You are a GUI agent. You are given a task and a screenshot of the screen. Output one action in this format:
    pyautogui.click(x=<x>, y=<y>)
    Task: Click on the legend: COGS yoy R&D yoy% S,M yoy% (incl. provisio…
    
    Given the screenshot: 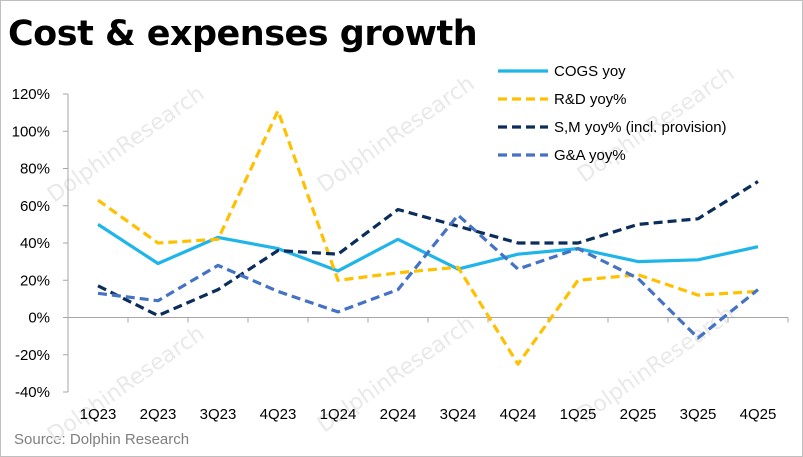 What is the action you would take?
    pyautogui.click(x=612, y=113)
    